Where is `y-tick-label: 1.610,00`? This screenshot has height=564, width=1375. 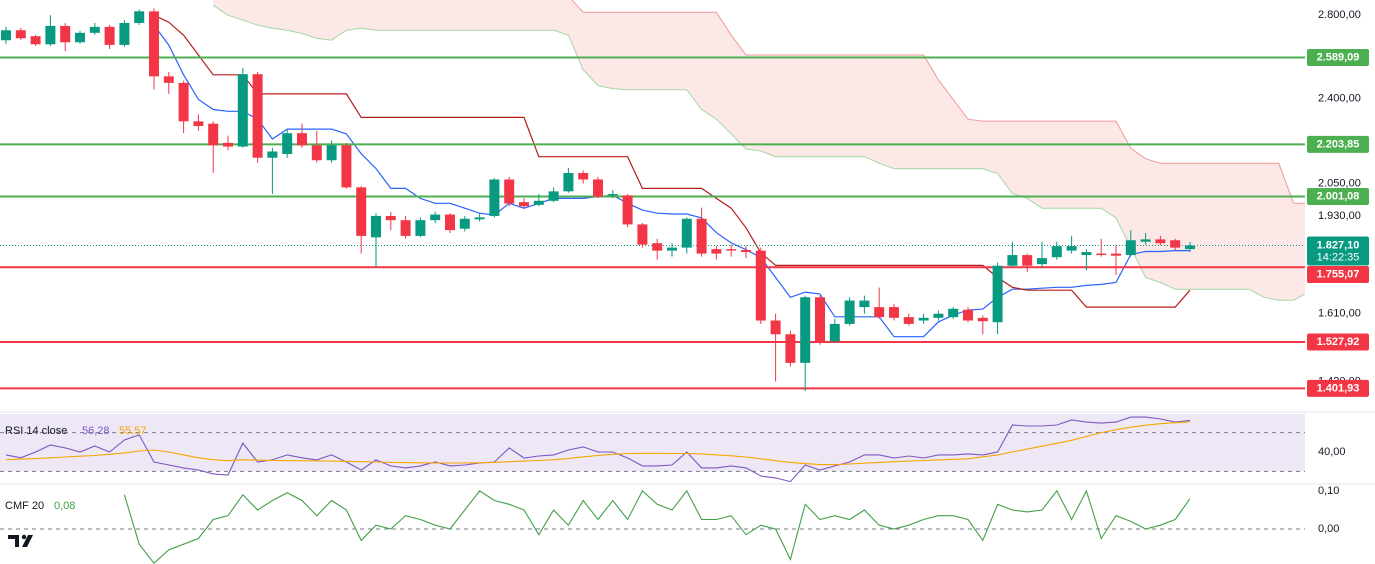 y-tick-label: 1.610,00 is located at coordinates (1339, 314).